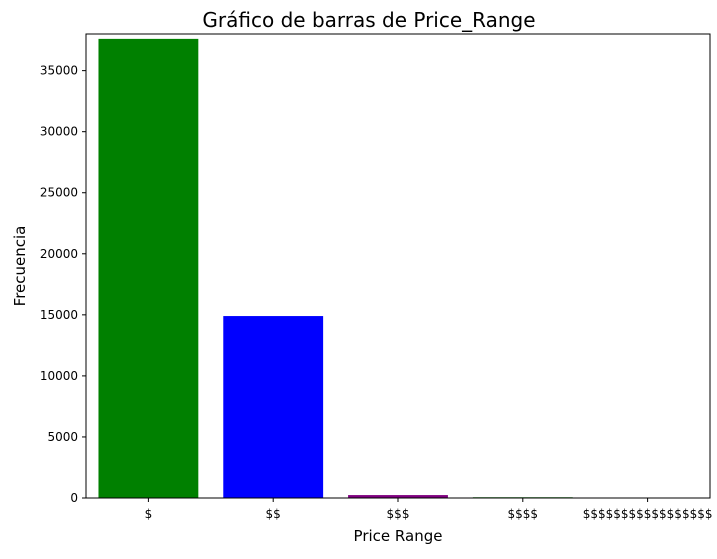  What do you see at coordinates (429, 509) in the screenshot?
I see `x-axis: $$$$$$$$$$$$$$$$$$$$$$$$$$$` at bounding box center [429, 509].